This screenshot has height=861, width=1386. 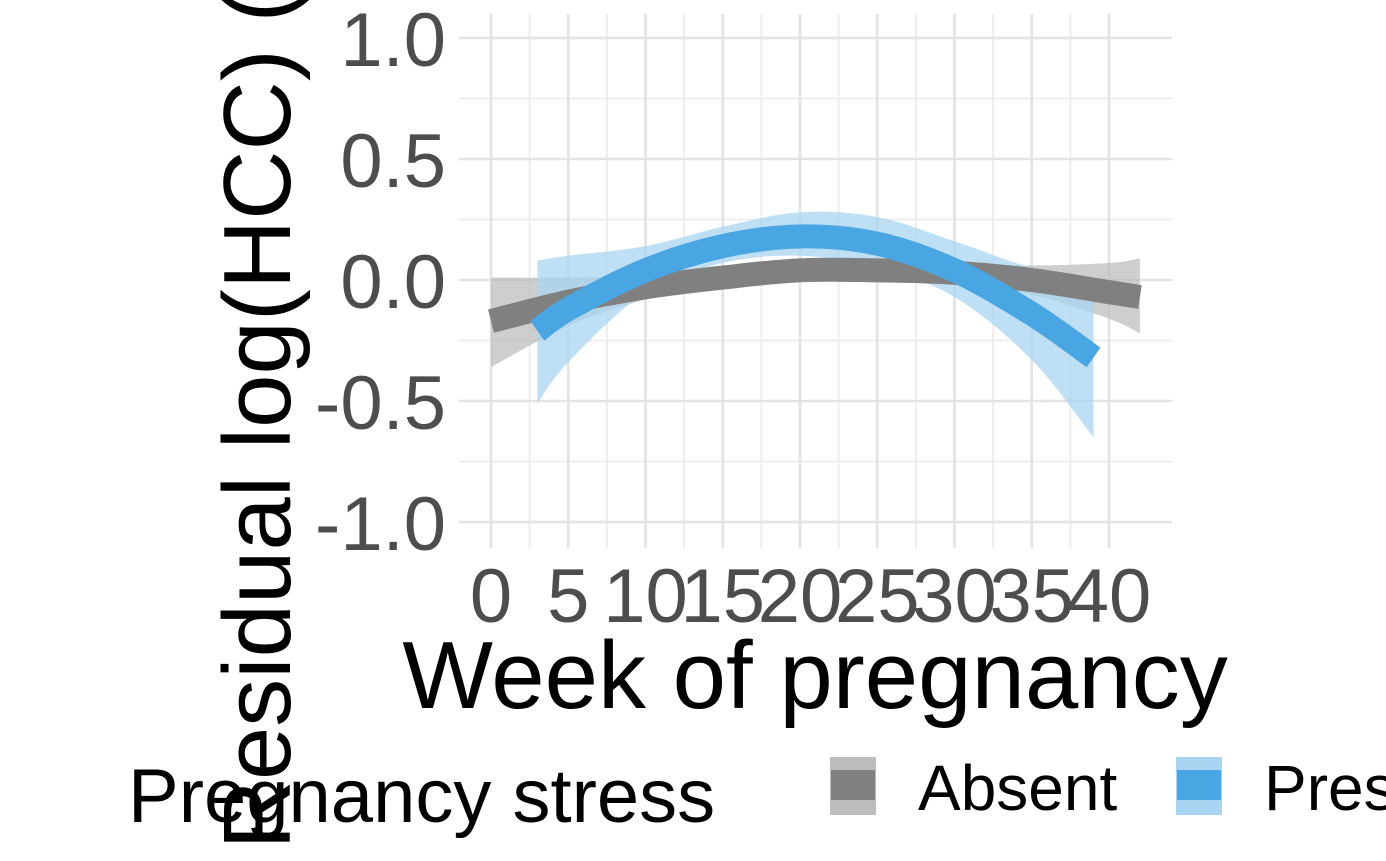 What do you see at coordinates (853, 785) in the screenshot?
I see `legend-key-line-absent` at bounding box center [853, 785].